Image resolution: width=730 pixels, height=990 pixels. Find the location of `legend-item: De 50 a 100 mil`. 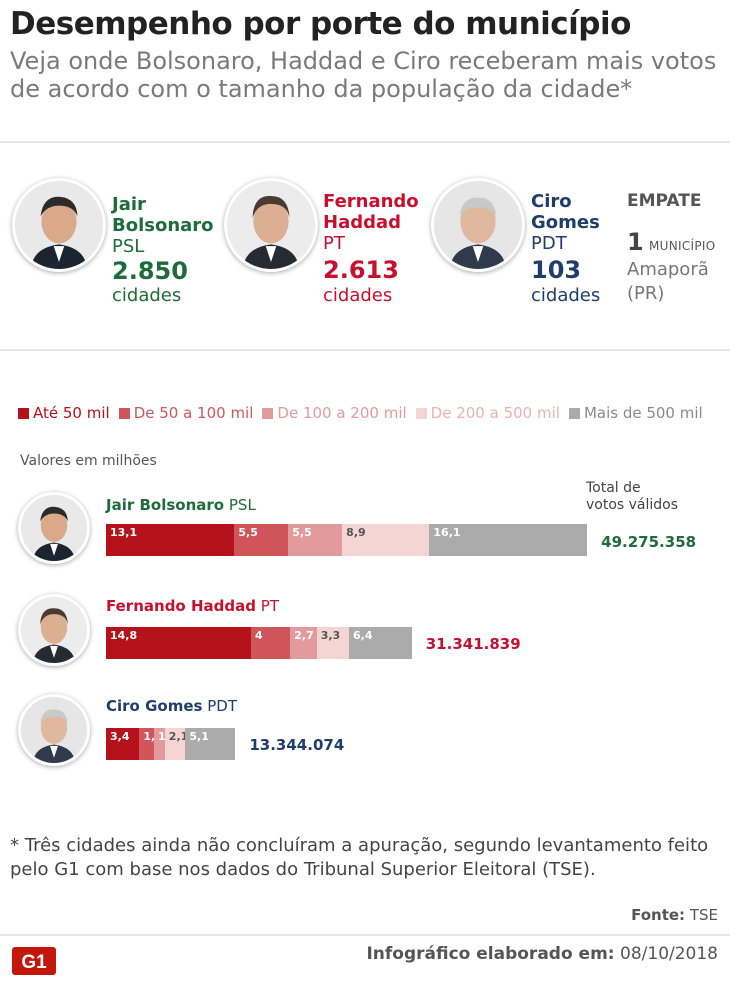

legend-item: De 50 a 100 mil is located at coordinates (186, 413).